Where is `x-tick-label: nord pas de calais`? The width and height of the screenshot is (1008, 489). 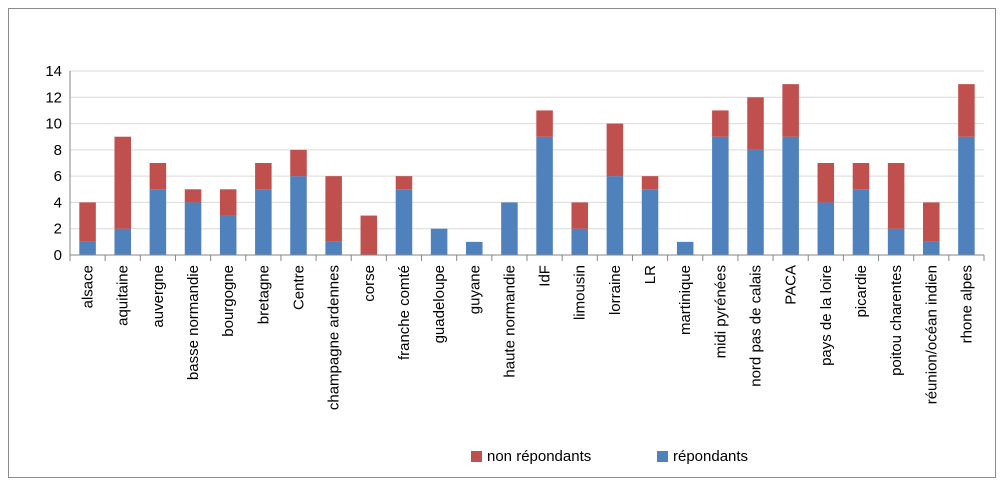 x-tick-label: nord pas de calais is located at coordinates (756, 326).